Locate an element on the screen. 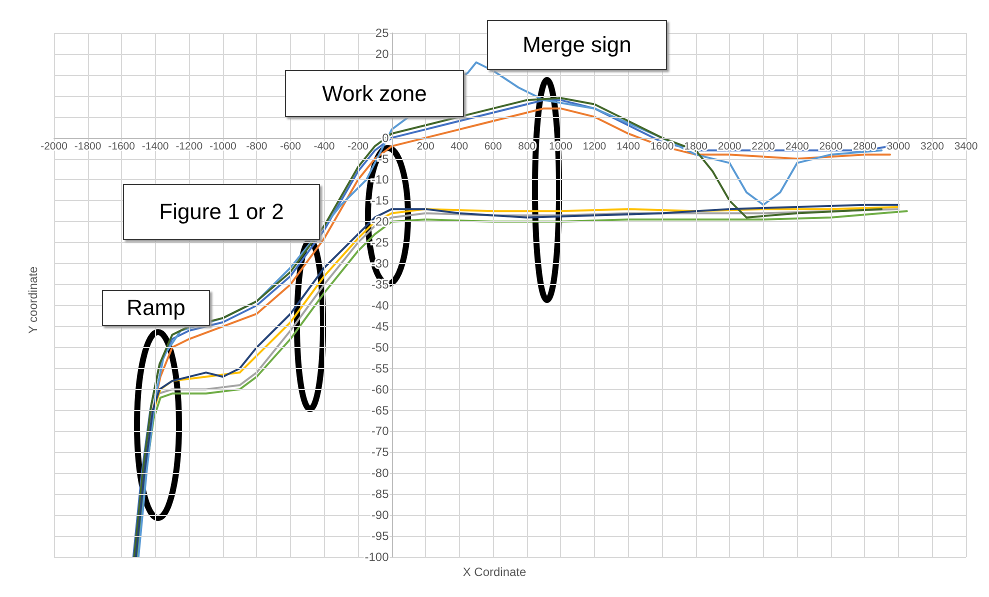 The height and width of the screenshot is (597, 989). x-tick-label: 1800 is located at coordinates (696, 146).